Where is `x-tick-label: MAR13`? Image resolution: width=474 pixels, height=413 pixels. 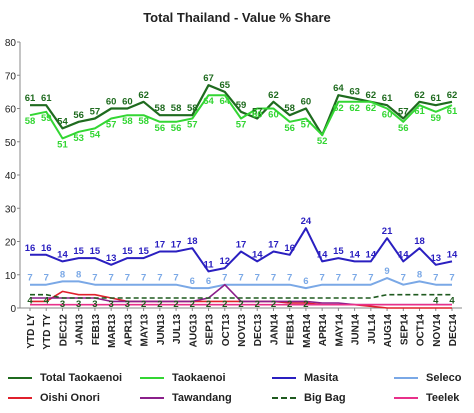 x-tick-label: MAR13 is located at coordinates (112, 331).